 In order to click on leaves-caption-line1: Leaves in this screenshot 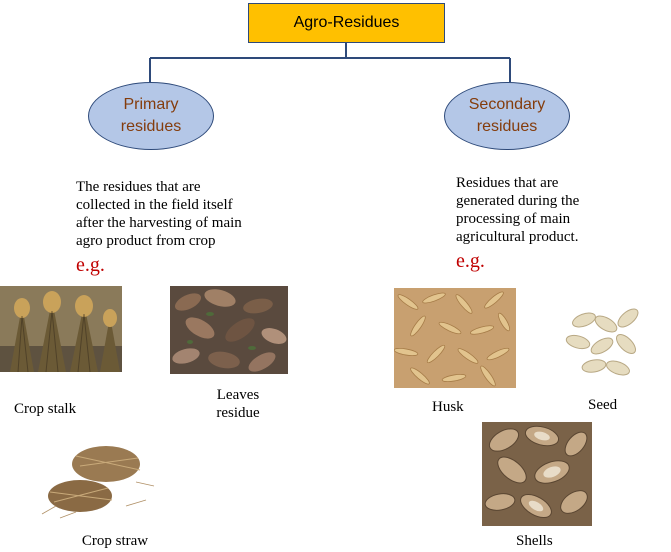, I will do `click(238, 395)`.